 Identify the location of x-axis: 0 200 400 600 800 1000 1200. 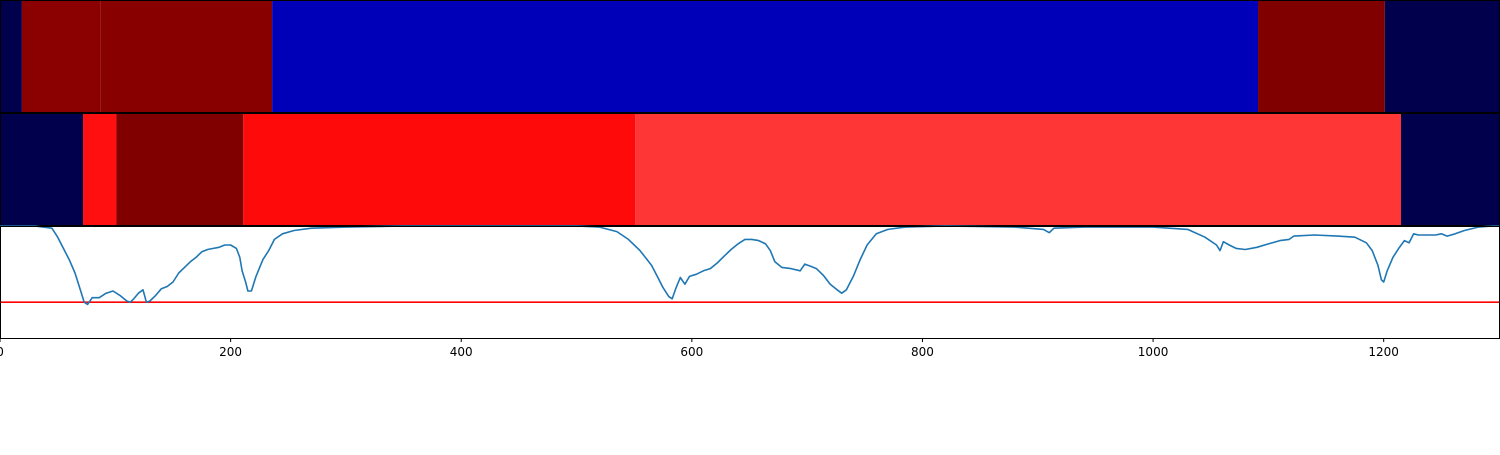
(699, 348).